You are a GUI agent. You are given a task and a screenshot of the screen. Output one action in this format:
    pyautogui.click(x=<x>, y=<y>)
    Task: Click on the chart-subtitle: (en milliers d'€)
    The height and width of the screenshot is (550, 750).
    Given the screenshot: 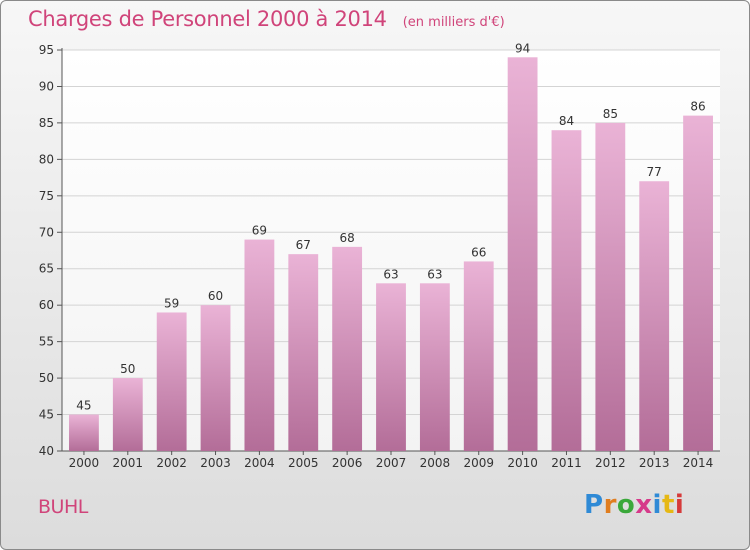 What is the action you would take?
    pyautogui.click(x=453, y=22)
    